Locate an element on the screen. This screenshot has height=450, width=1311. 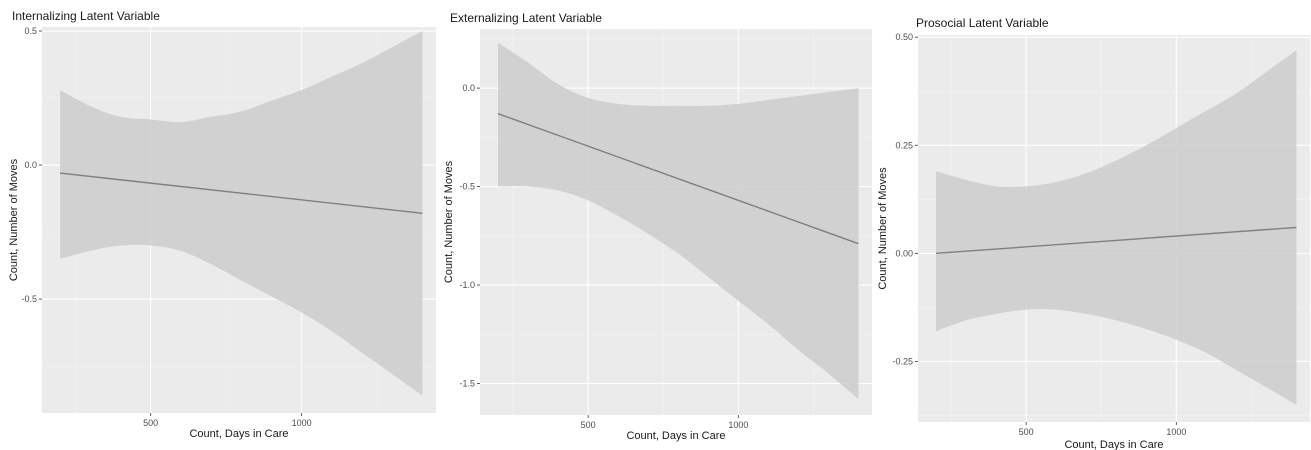
y-tick-label: 0.00 is located at coordinates (904, 253).